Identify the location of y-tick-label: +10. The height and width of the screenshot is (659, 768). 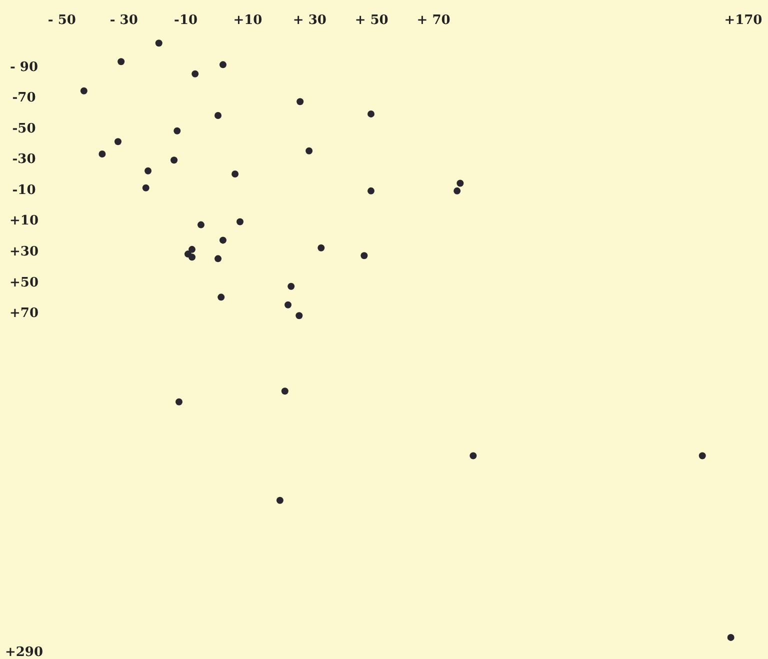
(24, 221).